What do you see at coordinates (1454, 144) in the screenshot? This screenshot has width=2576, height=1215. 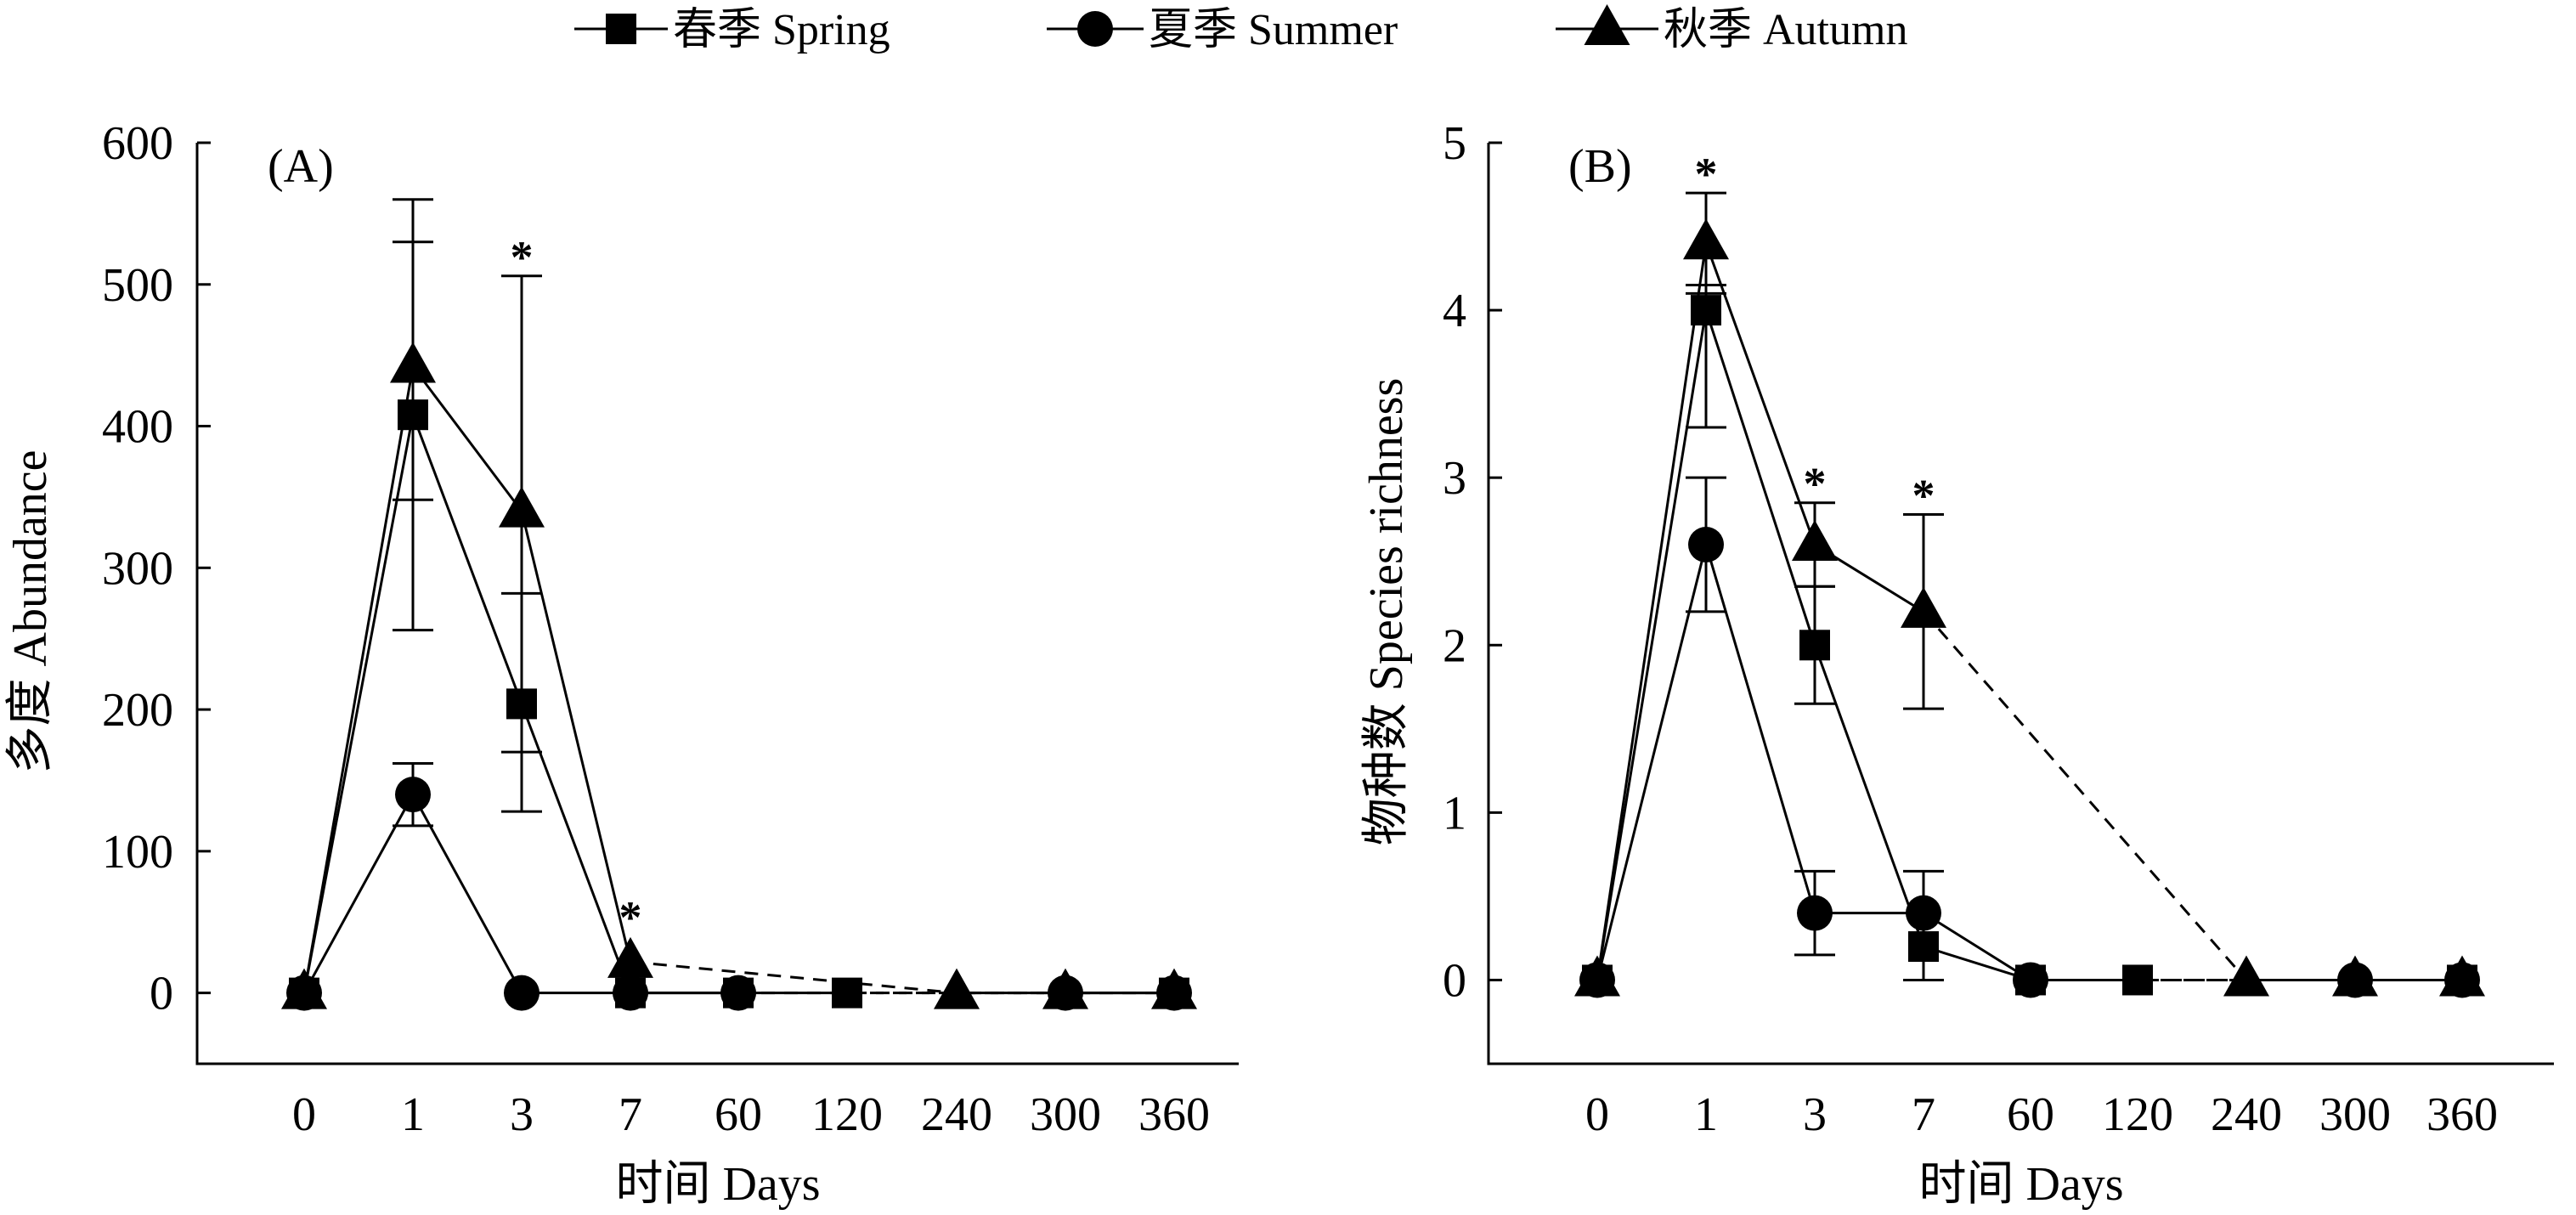 I see `y-tick-label: 5` at bounding box center [1454, 144].